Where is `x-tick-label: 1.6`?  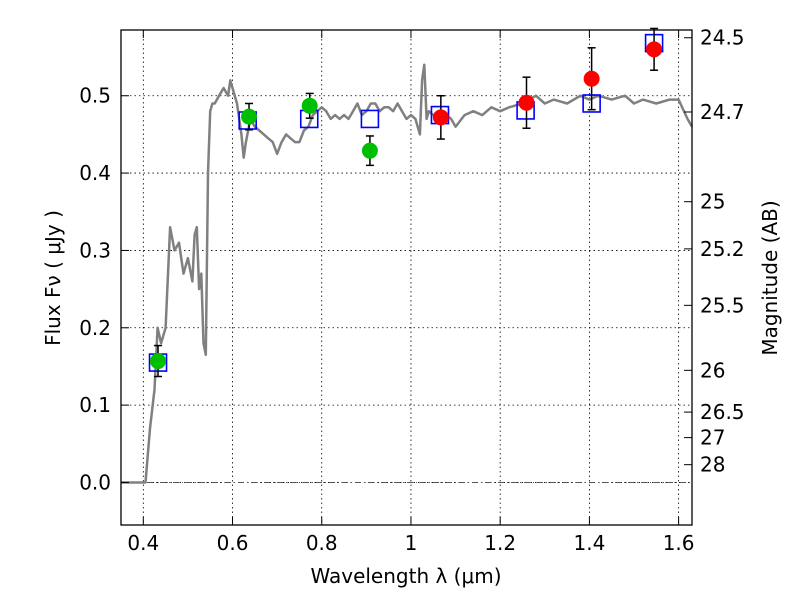 x-tick-label: 1.6 is located at coordinates (679, 543).